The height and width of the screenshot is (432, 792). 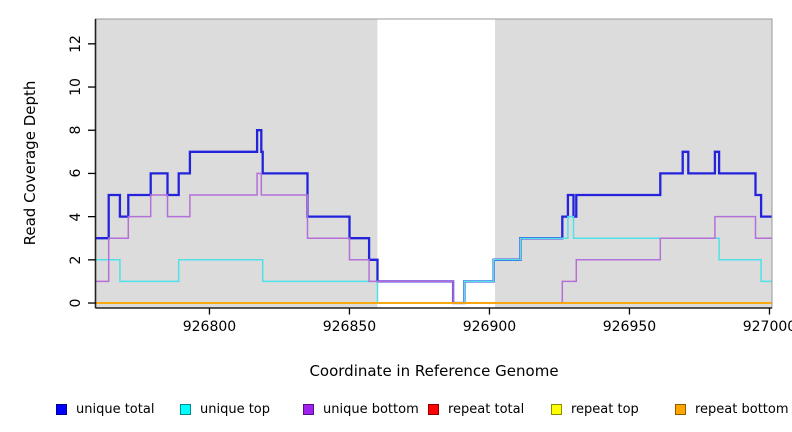 I want to click on legend-item-unique-bottom: unique bottom, so click(x=361, y=409).